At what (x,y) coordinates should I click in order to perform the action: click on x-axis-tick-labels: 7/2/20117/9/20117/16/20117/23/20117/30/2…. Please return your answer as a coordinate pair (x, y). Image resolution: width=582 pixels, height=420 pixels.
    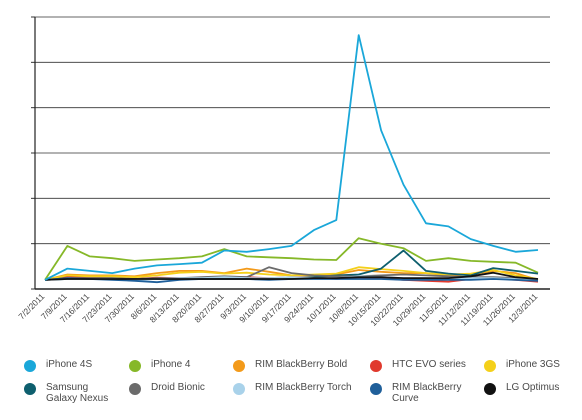
    Looking at the image, I should click on (277, 309).